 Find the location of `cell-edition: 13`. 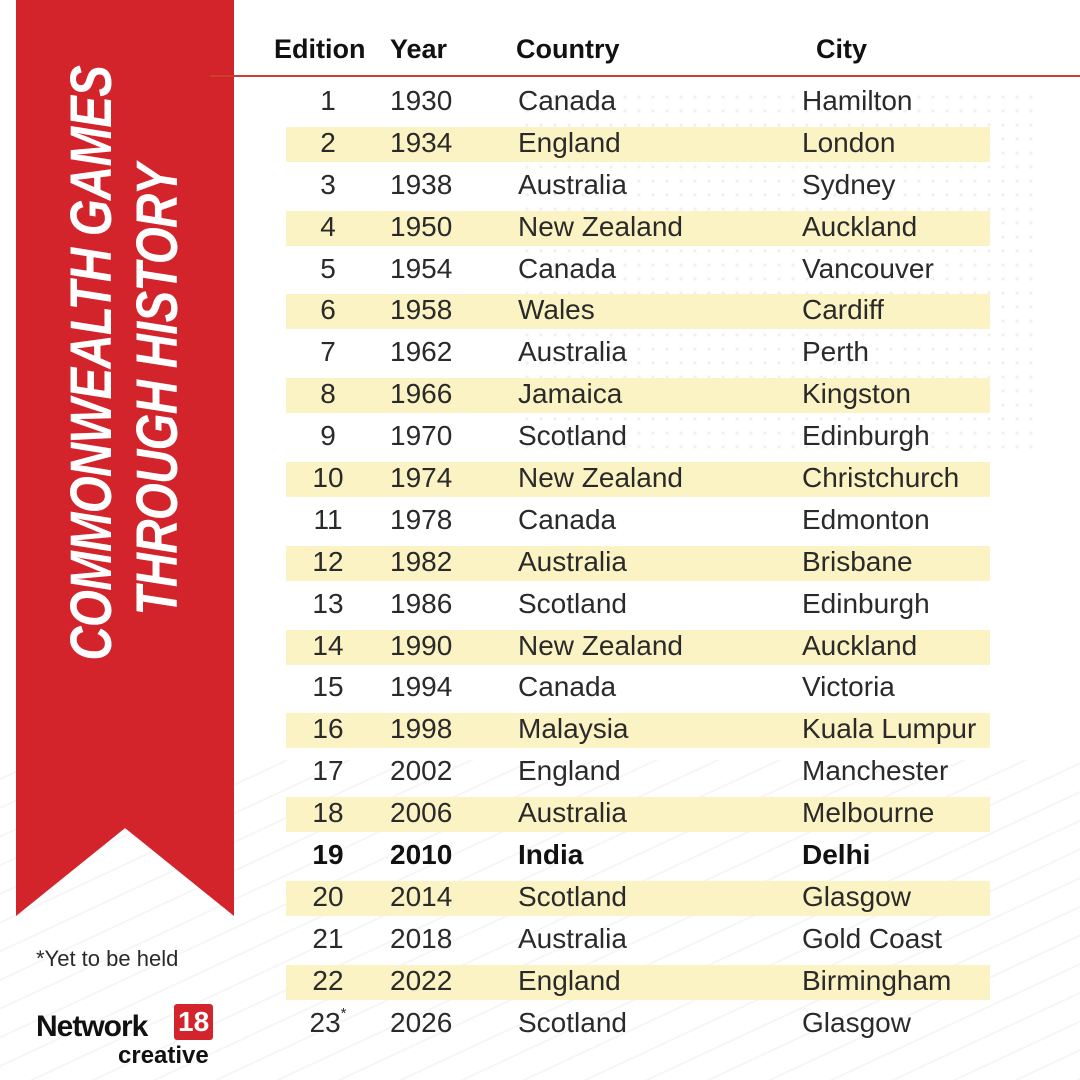

cell-edition: 13 is located at coordinates (328, 604).